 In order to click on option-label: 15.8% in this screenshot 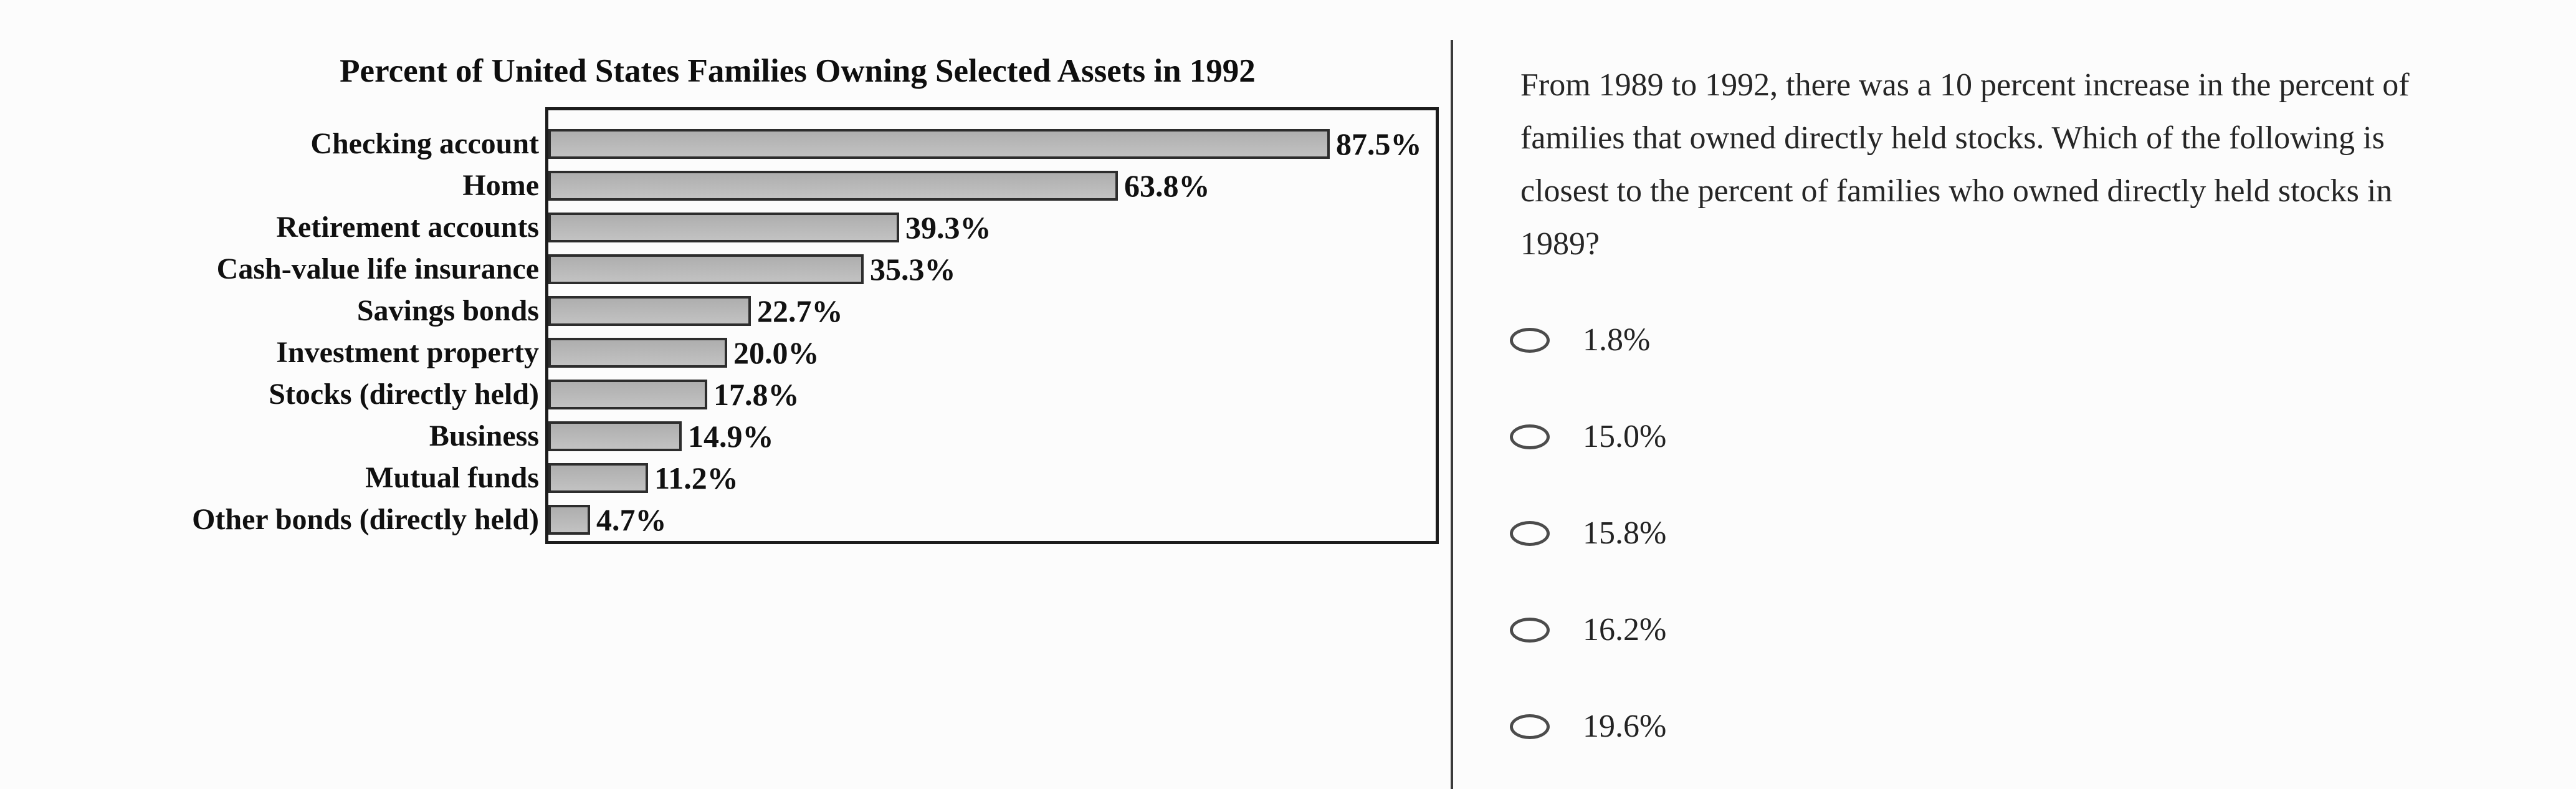, I will do `click(1625, 533)`.